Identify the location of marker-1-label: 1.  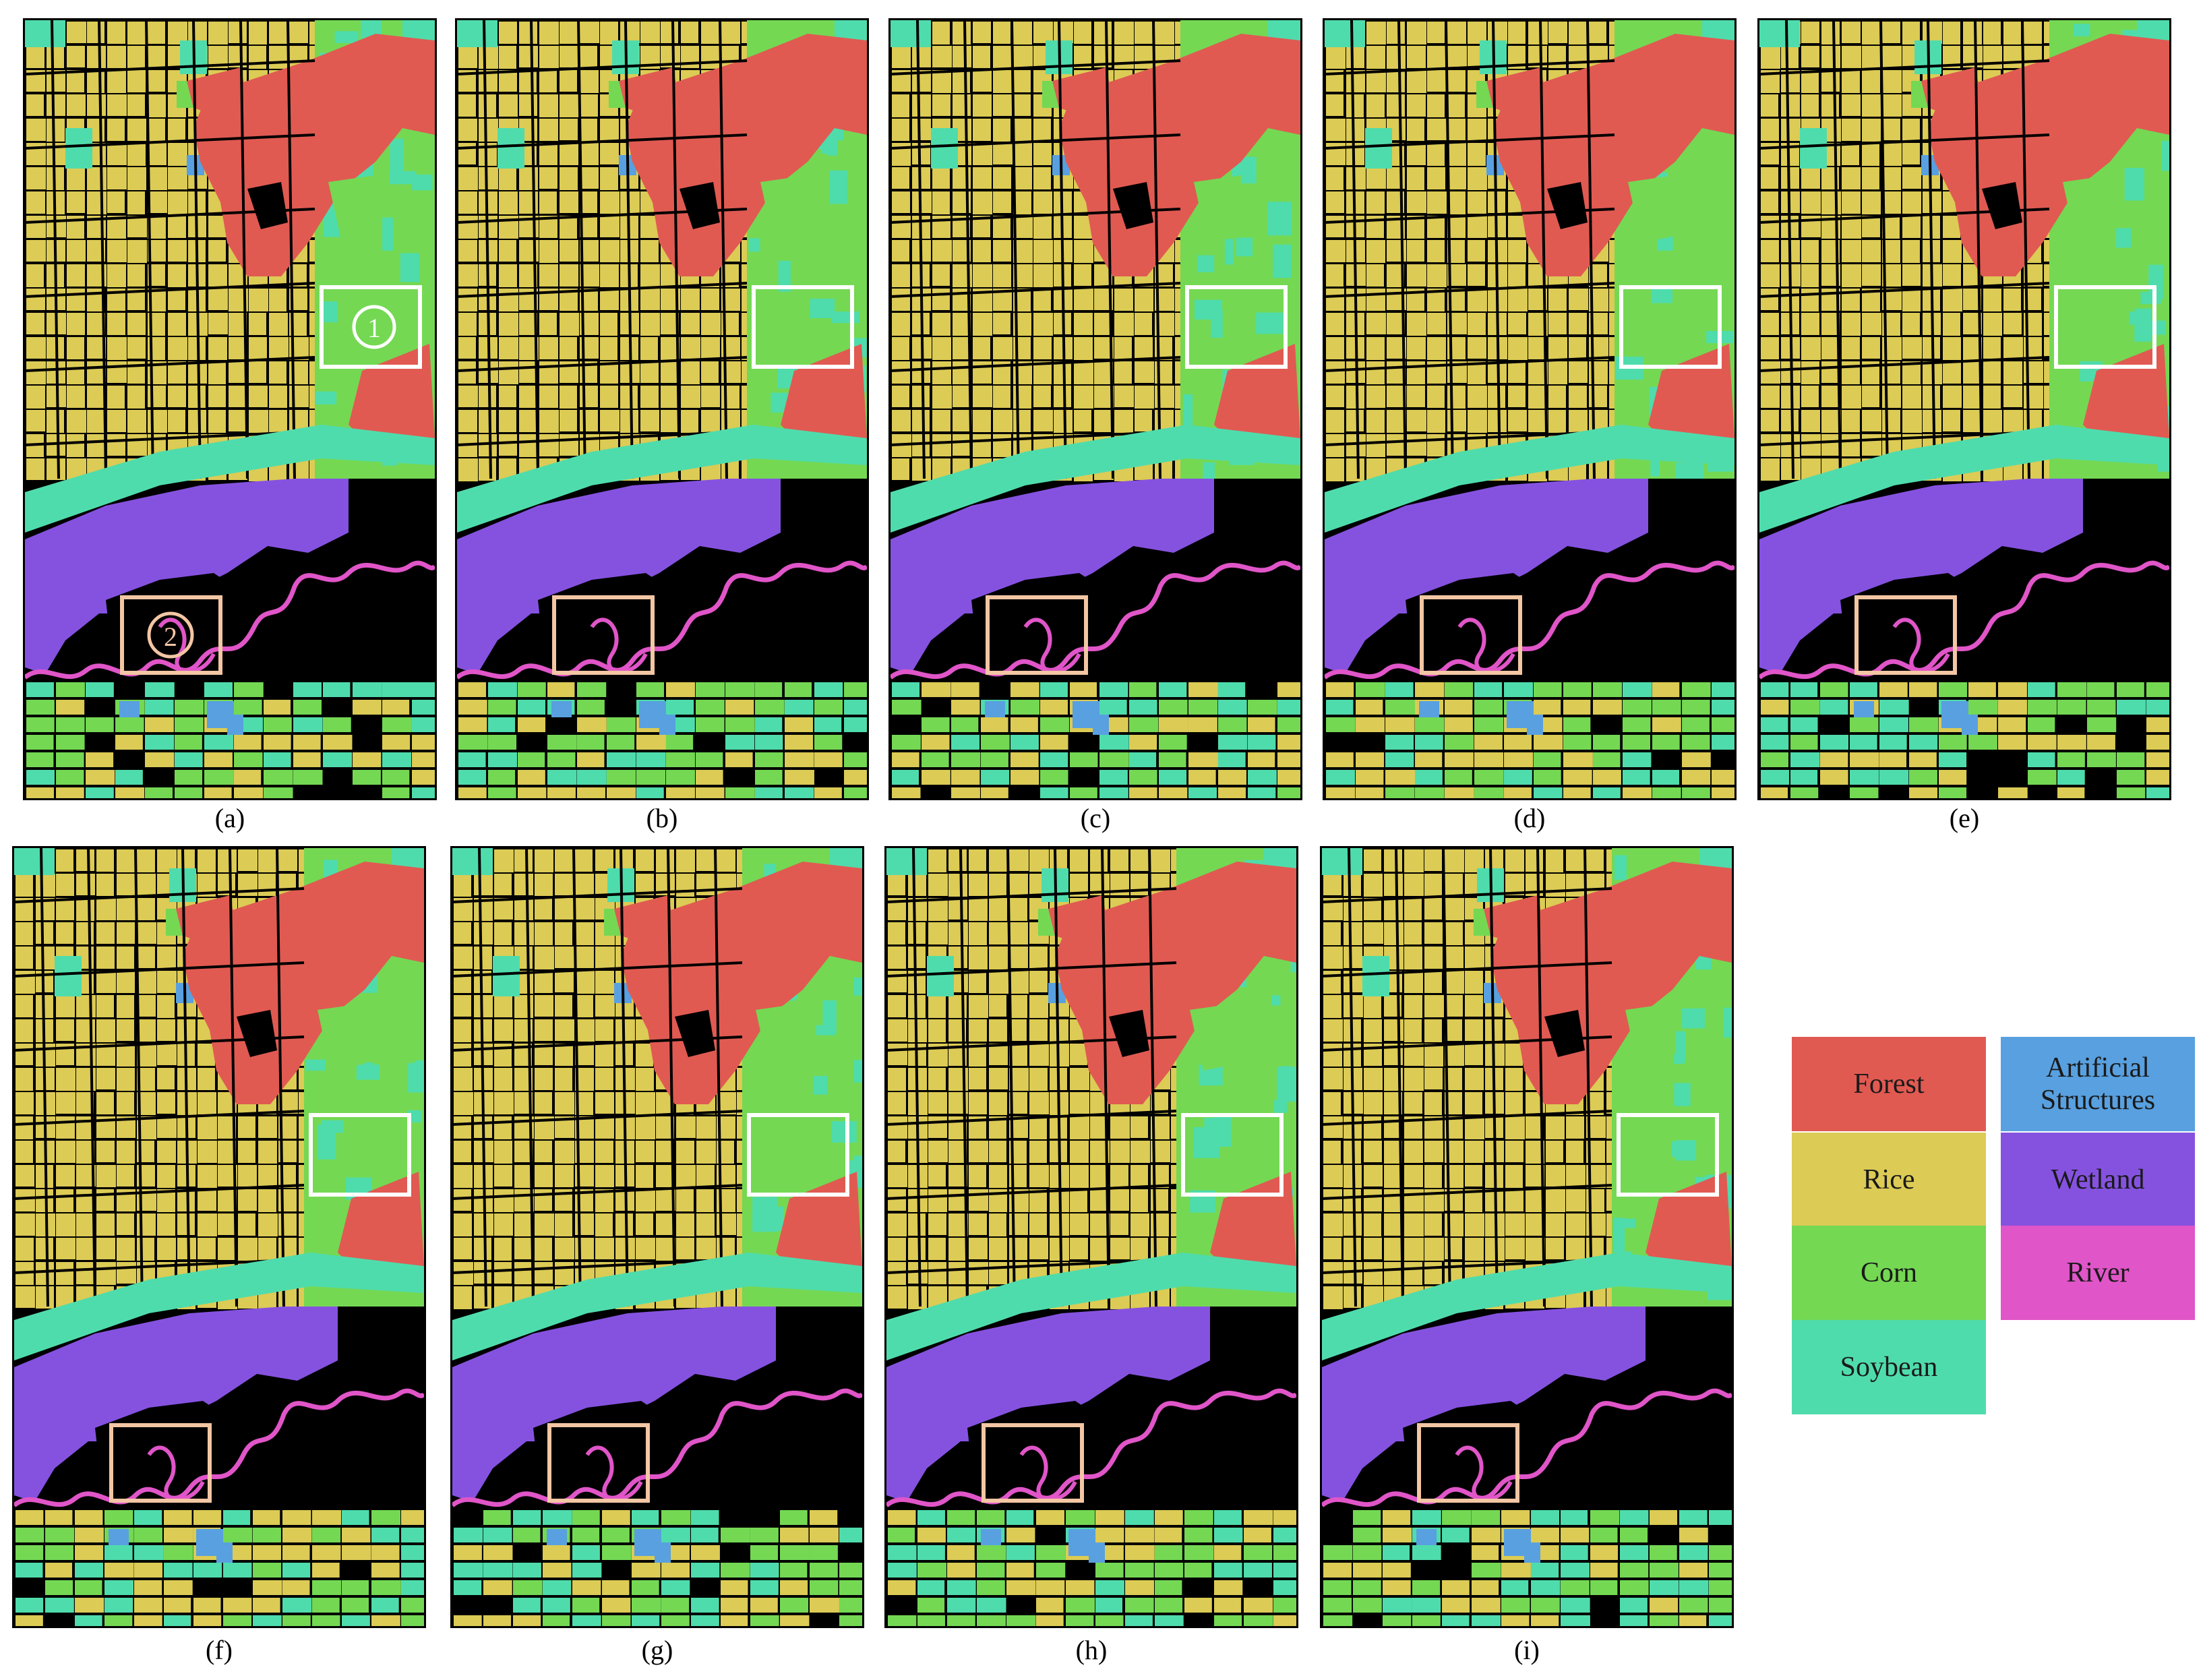
(374, 328).